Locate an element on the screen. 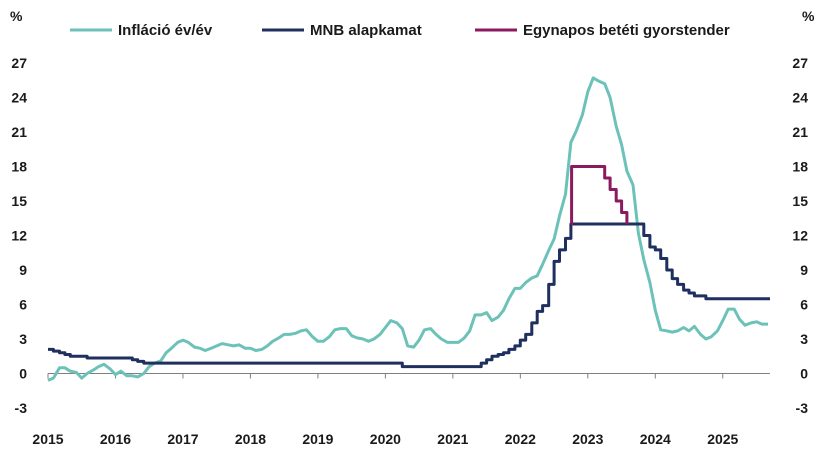  y-tick-left: 9 is located at coordinates (23, 270).